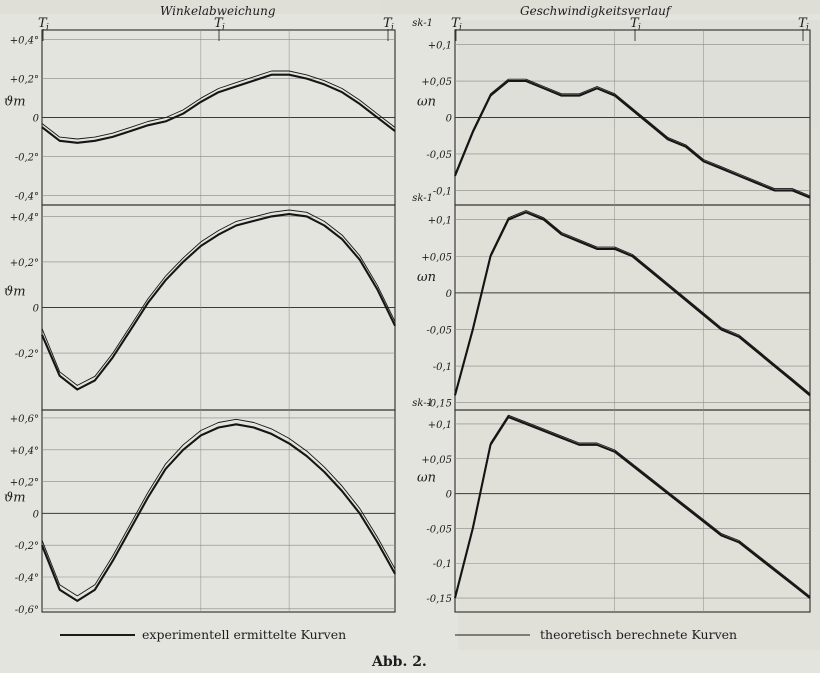 This screenshot has height=673, width=820. I want to click on tick-label-left-3-6: -0,6°, so click(27, 610).